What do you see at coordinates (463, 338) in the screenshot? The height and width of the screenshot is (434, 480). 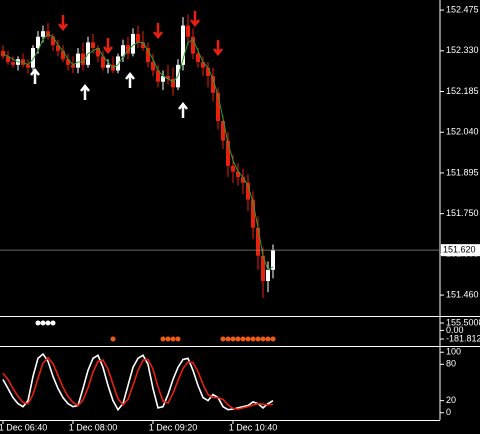 I see `y-tick-label: -181.812` at bounding box center [463, 338].